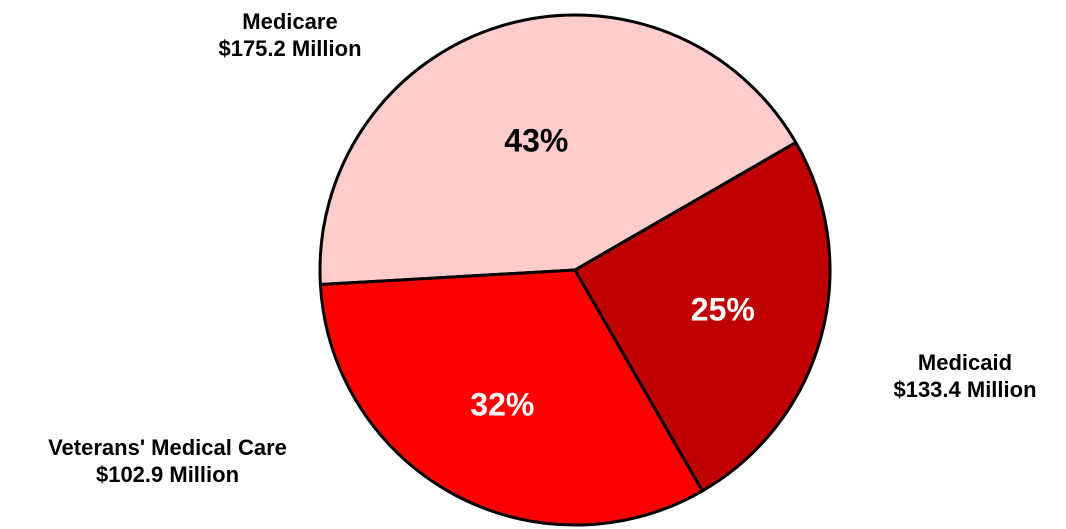 This screenshot has width=1066, height=529. What do you see at coordinates (723, 310) in the screenshot?
I see `percent-label-3: 25%` at bounding box center [723, 310].